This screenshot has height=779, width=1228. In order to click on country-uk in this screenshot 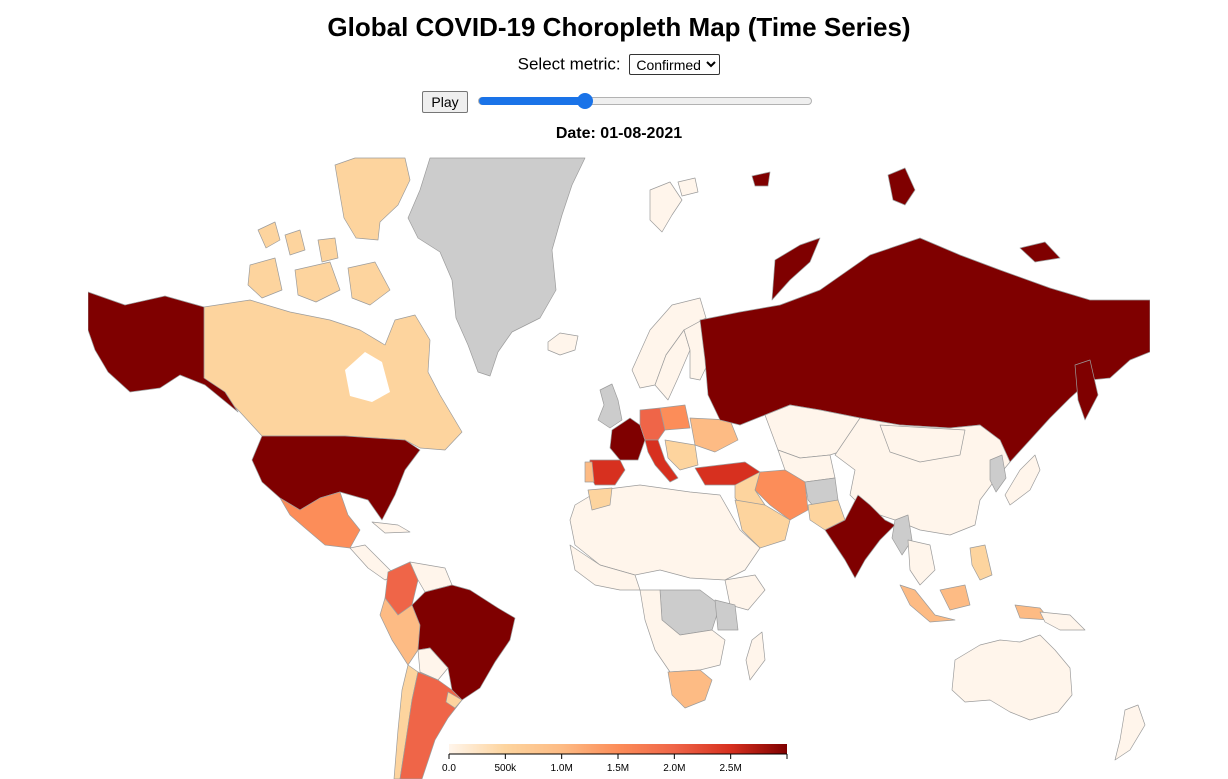, I will do `click(610, 406)`.